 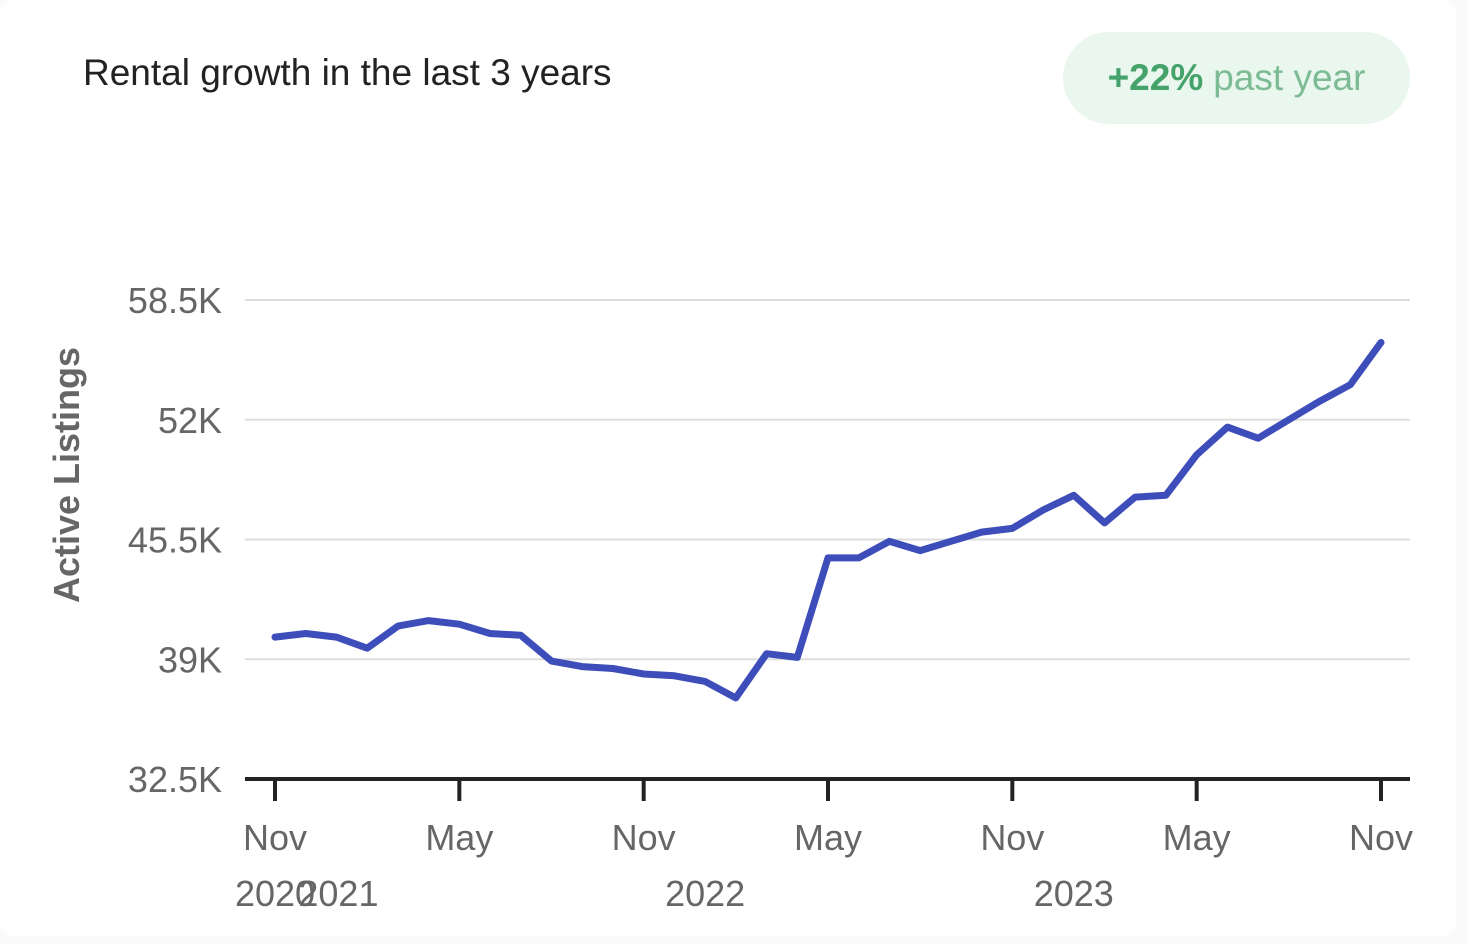 I want to click on x-year-label: 2023, so click(x=1074, y=893).